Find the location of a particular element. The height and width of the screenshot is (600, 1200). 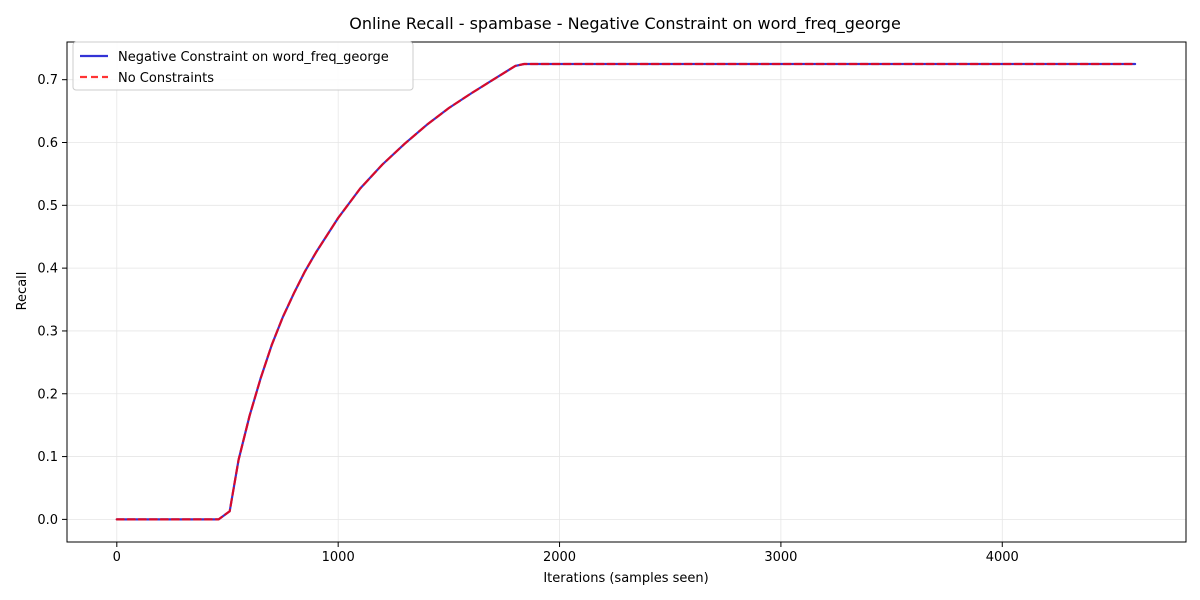

x-axis-label: Iterations (samples seen) is located at coordinates (625, 578).